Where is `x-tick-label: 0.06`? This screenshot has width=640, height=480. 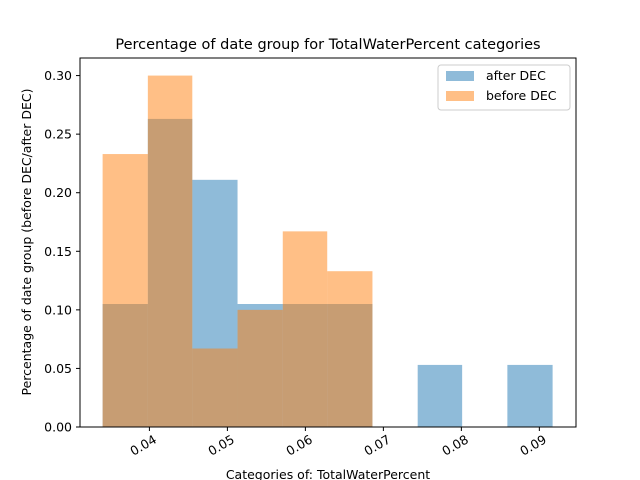 x-tick-label: 0.06 is located at coordinates (299, 445).